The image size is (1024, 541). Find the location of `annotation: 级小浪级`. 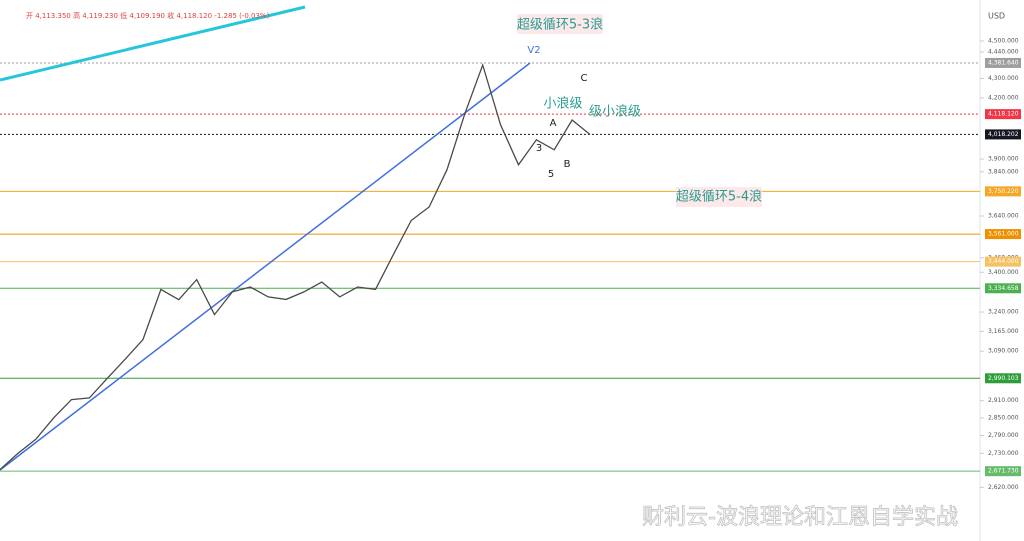

annotation: 级小浪级 is located at coordinates (615, 112).